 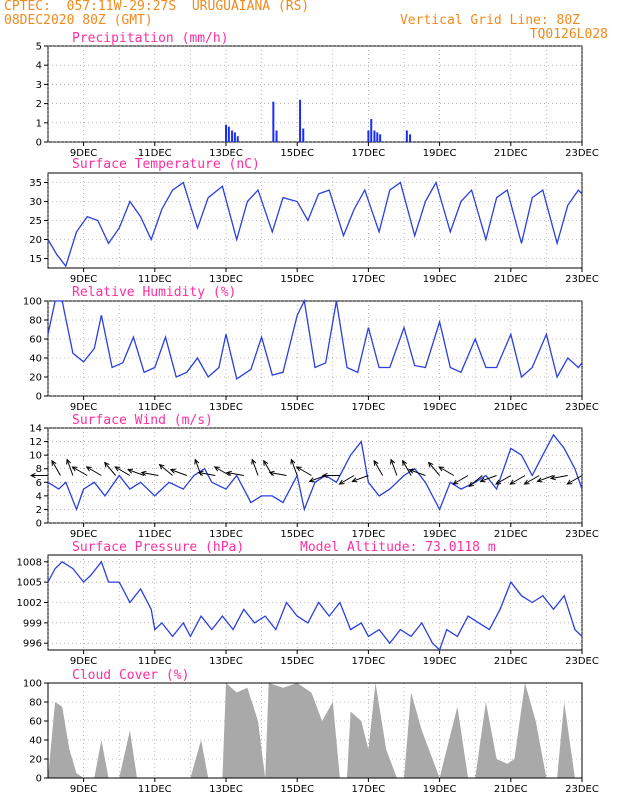 What do you see at coordinates (39, 483) in the screenshot?
I see `wind-ytick-label: 6` at bounding box center [39, 483].